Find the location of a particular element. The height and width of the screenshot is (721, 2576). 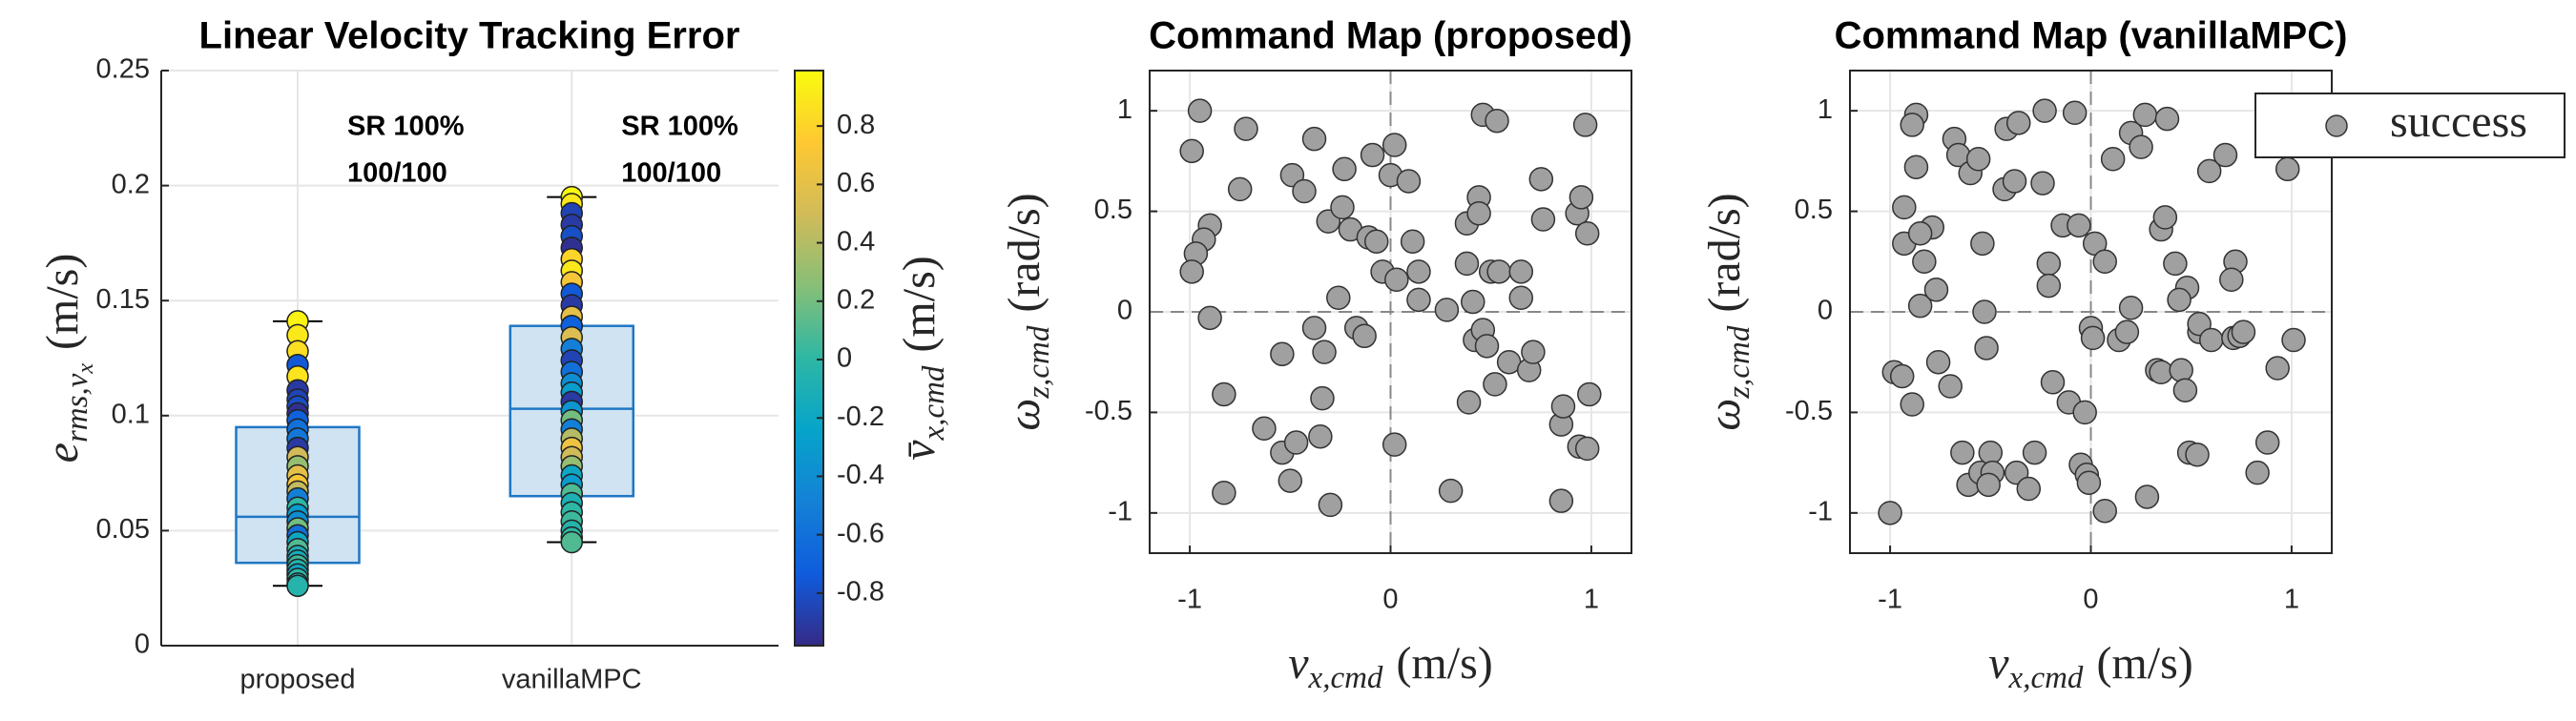

label-subsubscript: x is located at coordinates (85, 369).